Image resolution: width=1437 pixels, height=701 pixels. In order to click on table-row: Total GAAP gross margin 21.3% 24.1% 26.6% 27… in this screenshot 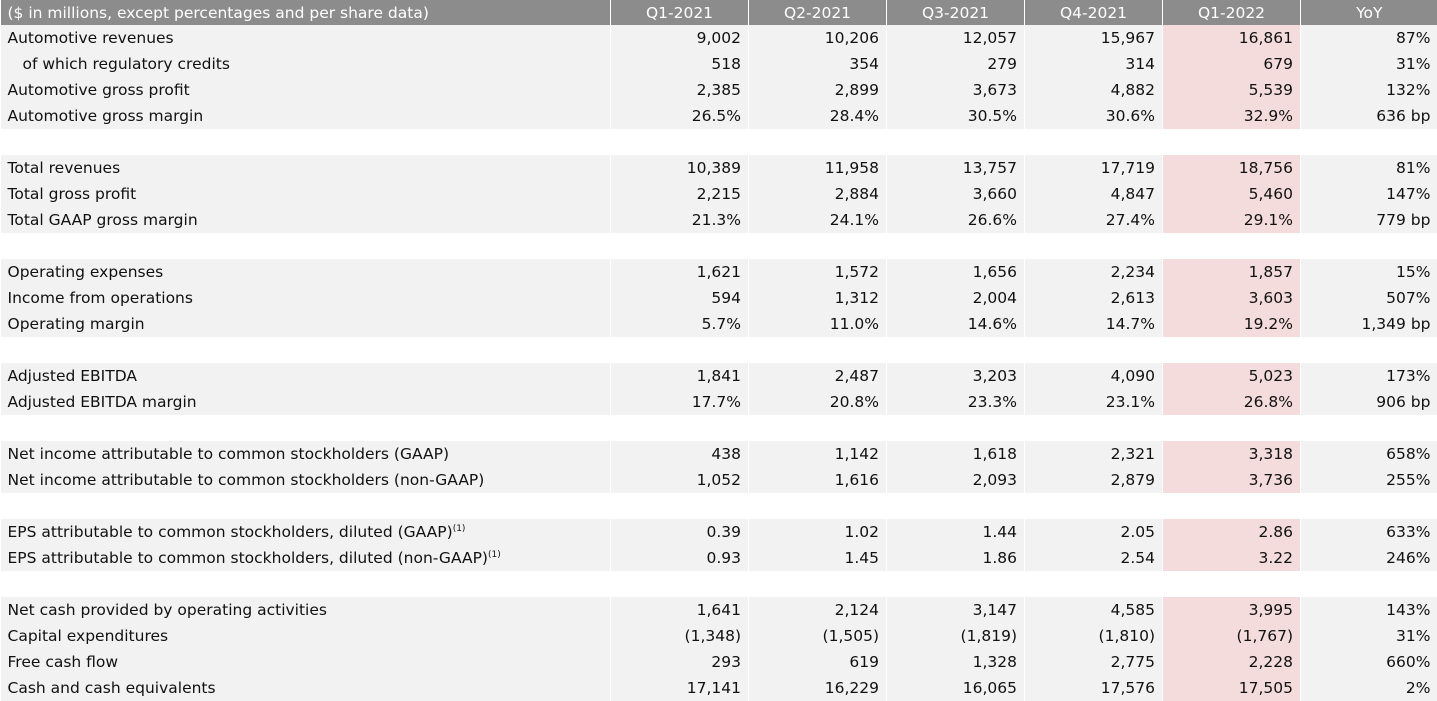, I will do `click(718, 220)`.